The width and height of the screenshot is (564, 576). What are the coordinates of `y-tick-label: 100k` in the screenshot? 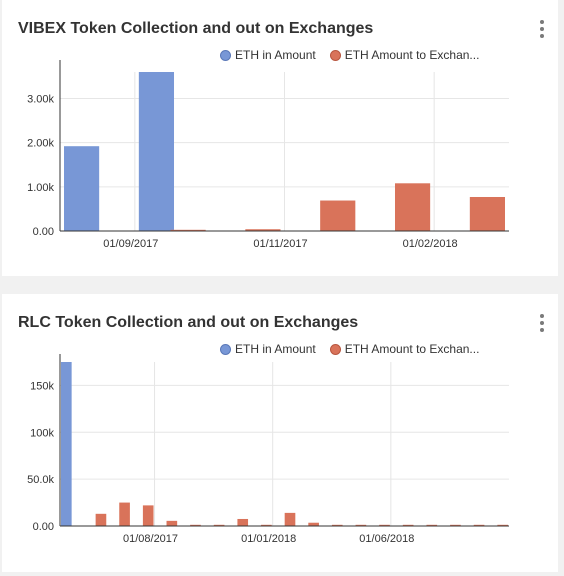 It's located at (42, 433).